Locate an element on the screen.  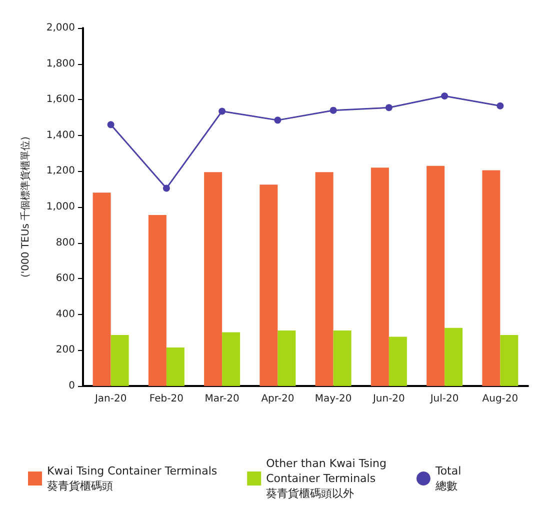
y-tick-label: 600 is located at coordinates (65, 278).